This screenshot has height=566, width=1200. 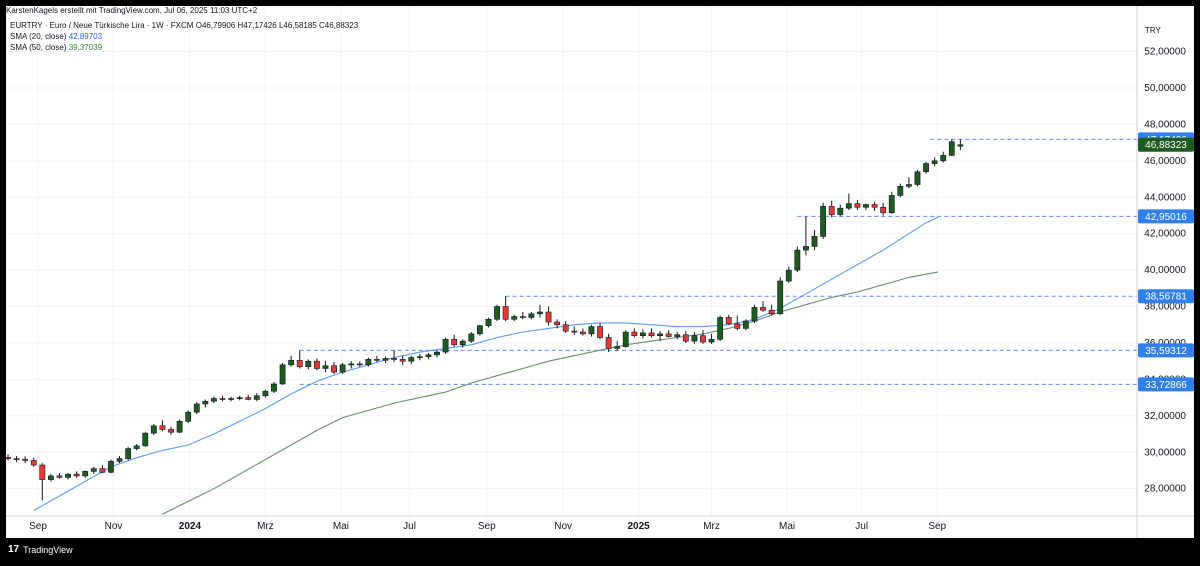 I want to click on x-tick-label: 2025, so click(x=639, y=526).